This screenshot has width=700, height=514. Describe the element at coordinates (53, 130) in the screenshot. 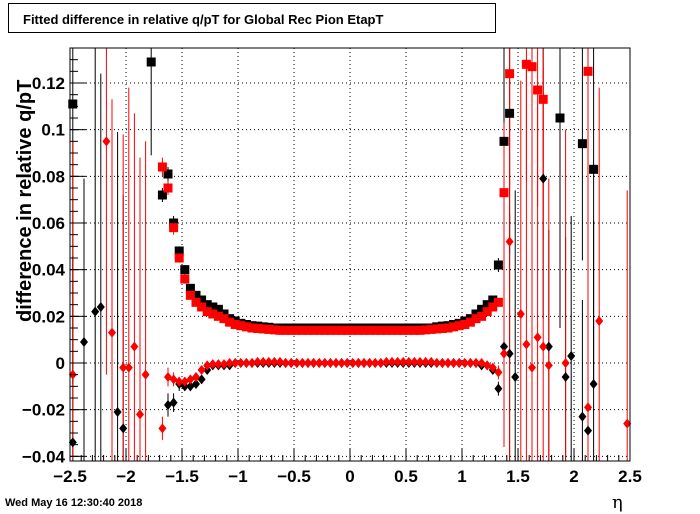

I see `y-tick-label: 0.1` at that location.